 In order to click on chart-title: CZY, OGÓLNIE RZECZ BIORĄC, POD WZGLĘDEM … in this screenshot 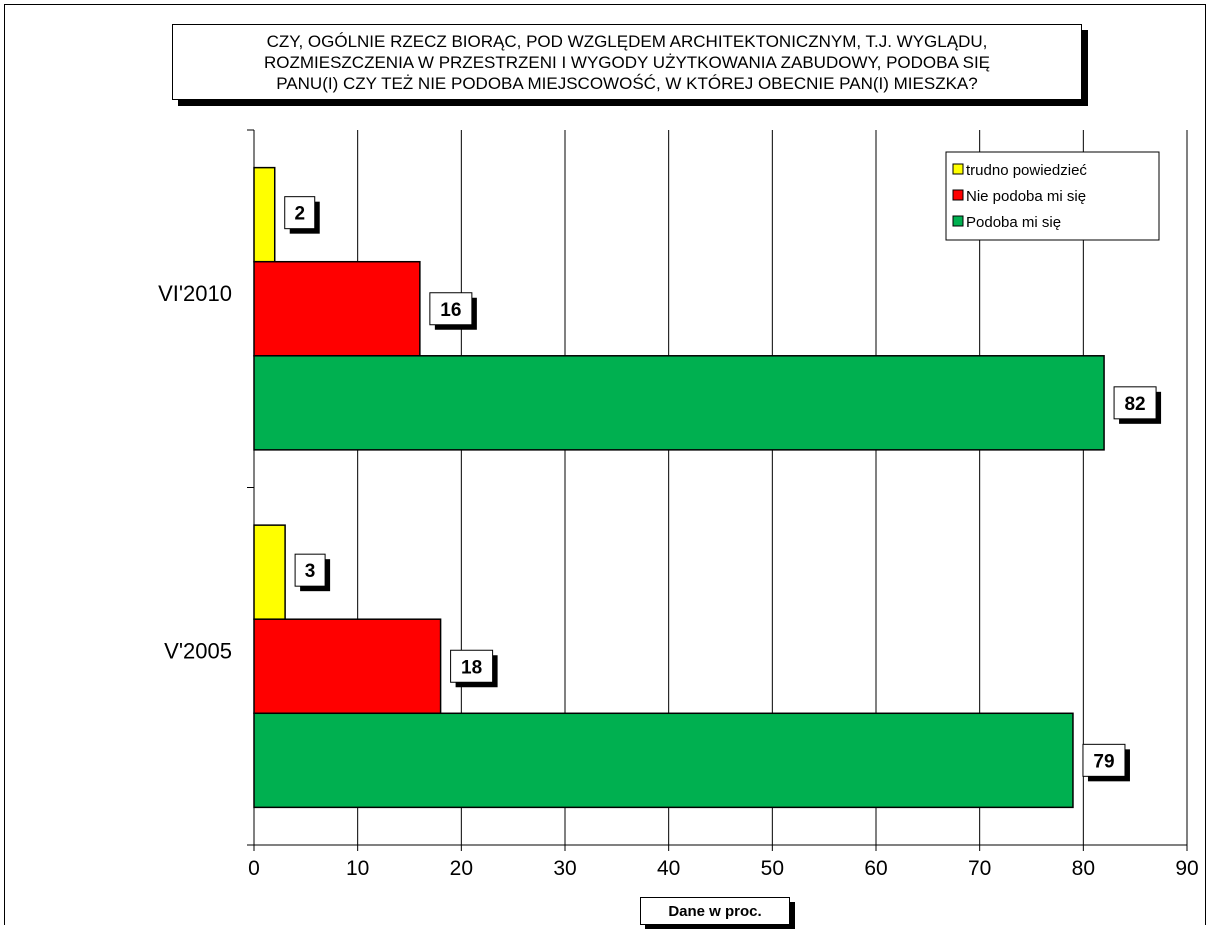, I will do `click(627, 62)`.